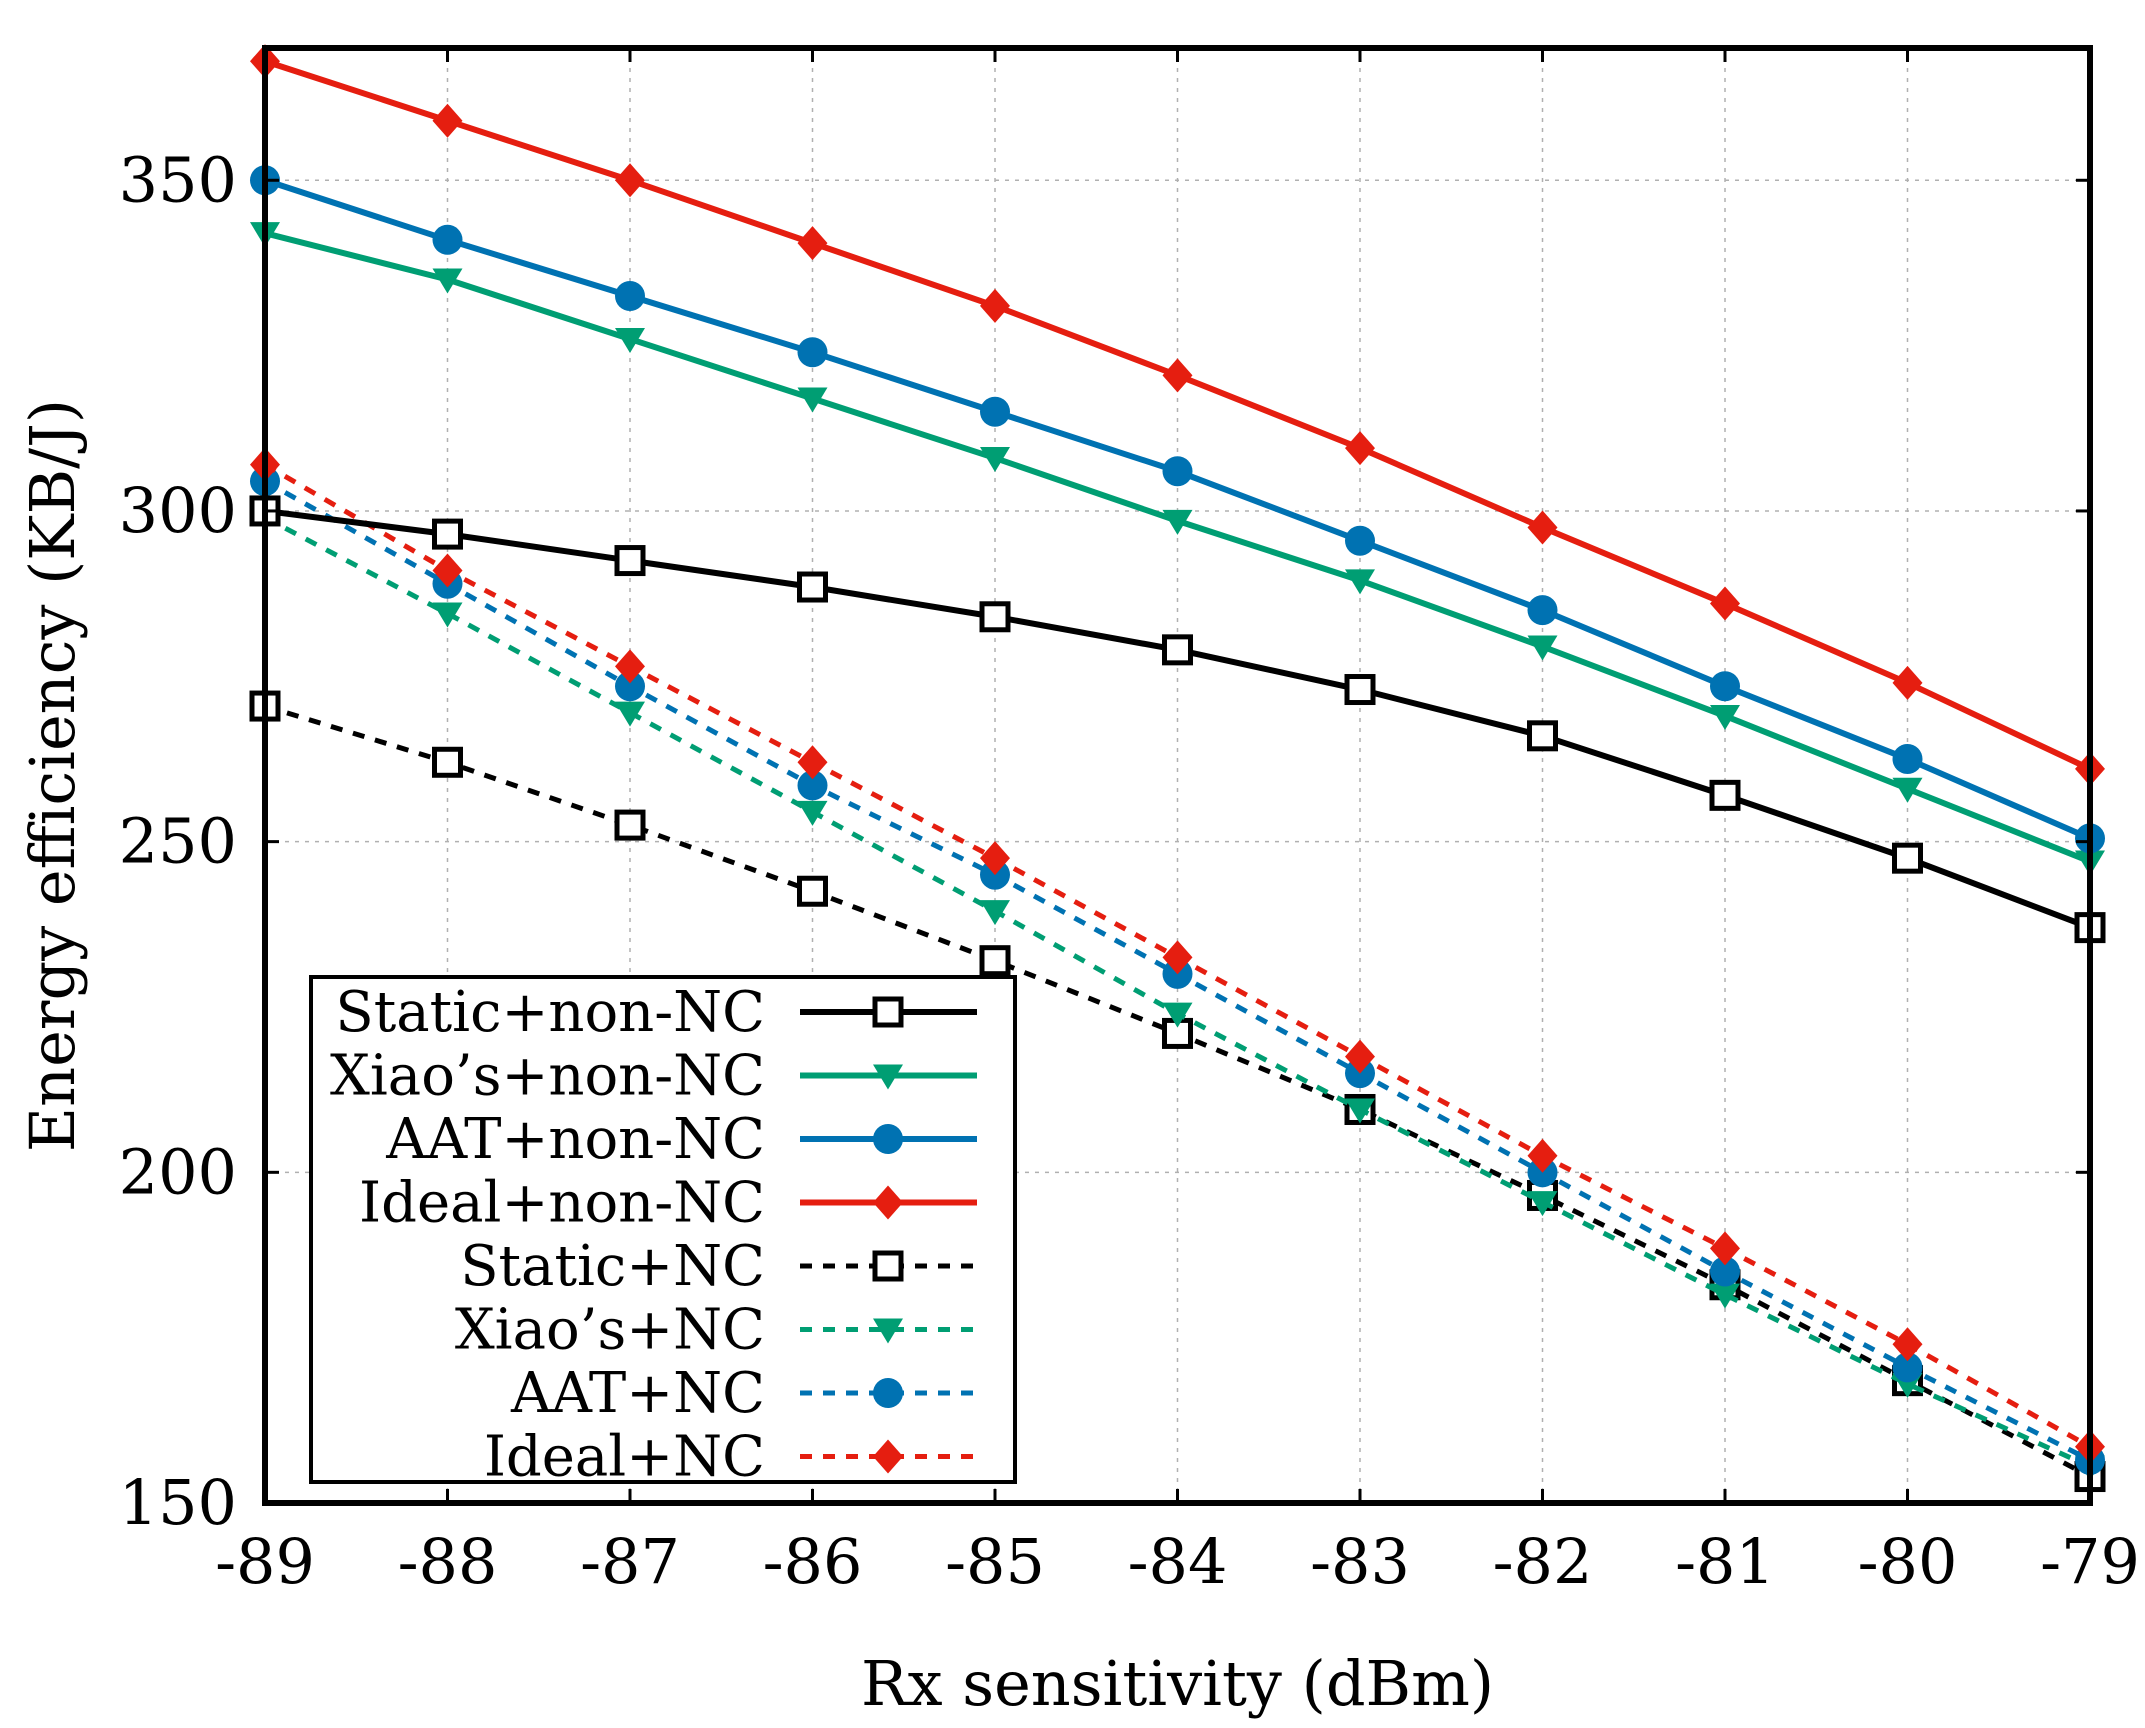  I want to click on legend-label: Ideal+NC, so click(624, 1457).